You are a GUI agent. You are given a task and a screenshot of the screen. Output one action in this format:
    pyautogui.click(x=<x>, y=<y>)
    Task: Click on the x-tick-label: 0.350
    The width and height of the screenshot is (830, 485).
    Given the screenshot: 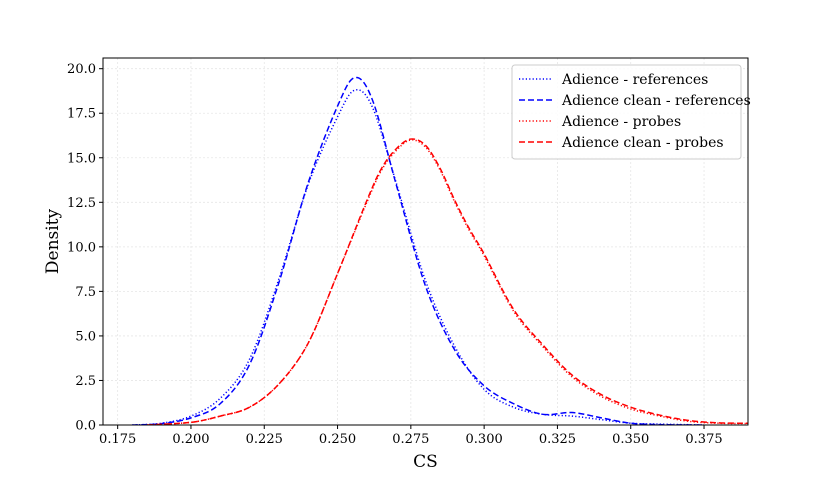 What is the action you would take?
    pyautogui.click(x=630, y=439)
    